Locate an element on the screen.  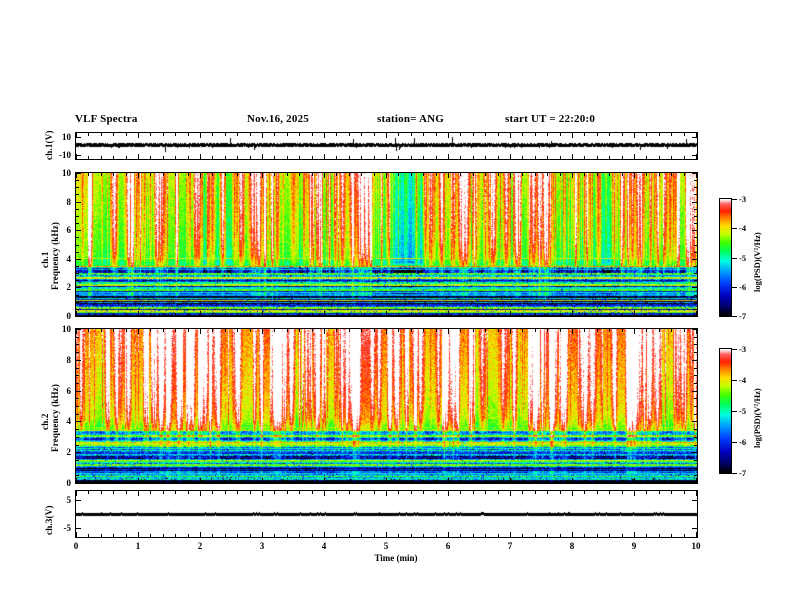
colorbar-ch2 is located at coordinates (725, 411).